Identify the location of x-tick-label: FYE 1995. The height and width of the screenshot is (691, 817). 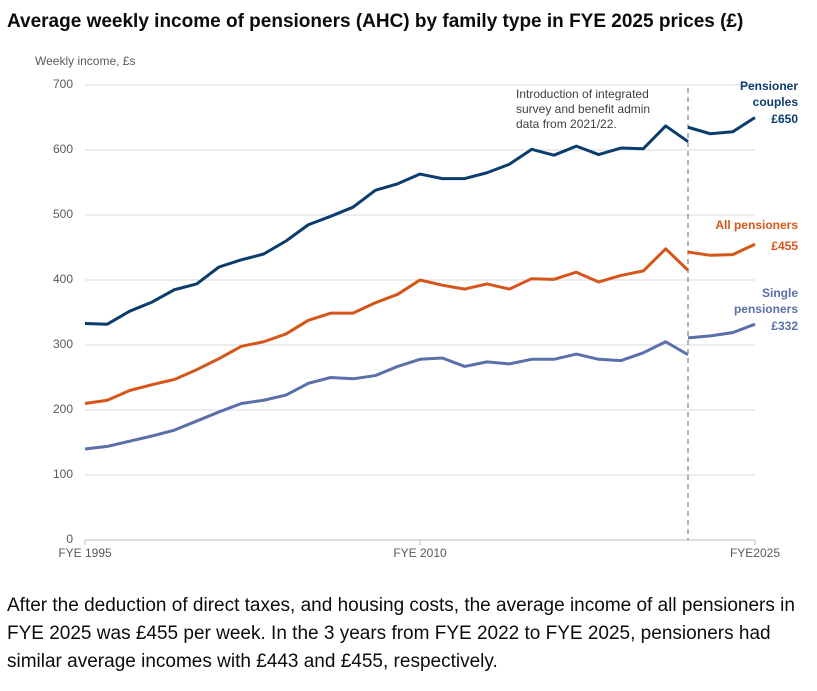
(85, 553).